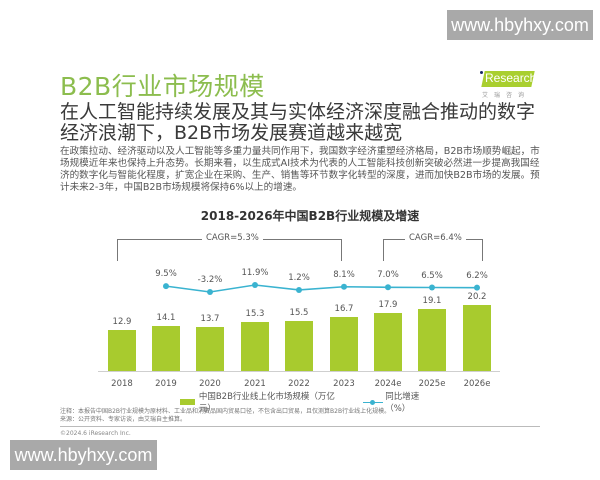 The image size is (600, 480). I want to click on growth-value-label: 1.2%, so click(299, 277).